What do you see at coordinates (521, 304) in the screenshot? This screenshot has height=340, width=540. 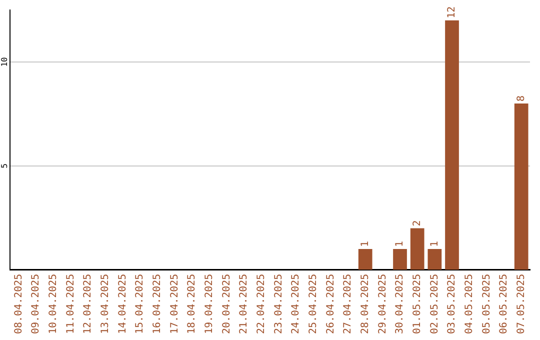 I see `x-tick-label: 07.05.2025` at bounding box center [521, 304].